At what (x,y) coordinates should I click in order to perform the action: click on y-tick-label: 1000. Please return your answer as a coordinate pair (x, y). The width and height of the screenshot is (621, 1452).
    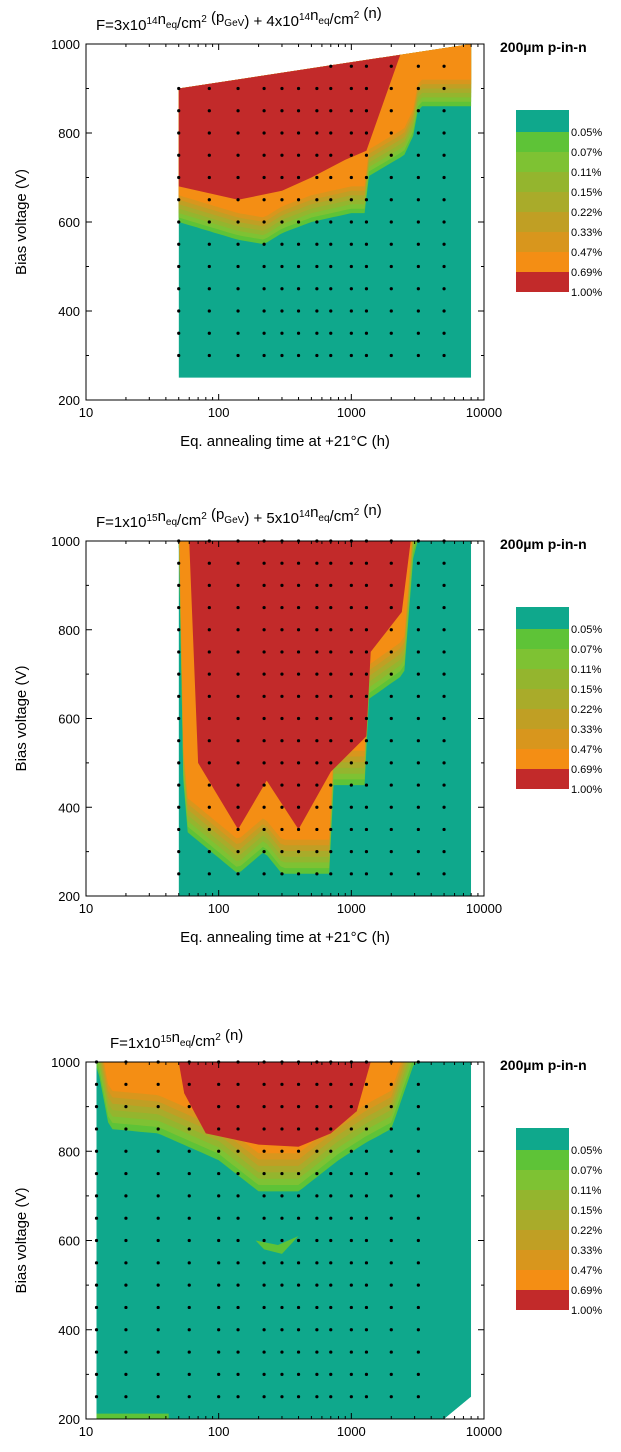
    Looking at the image, I should click on (65, 541).